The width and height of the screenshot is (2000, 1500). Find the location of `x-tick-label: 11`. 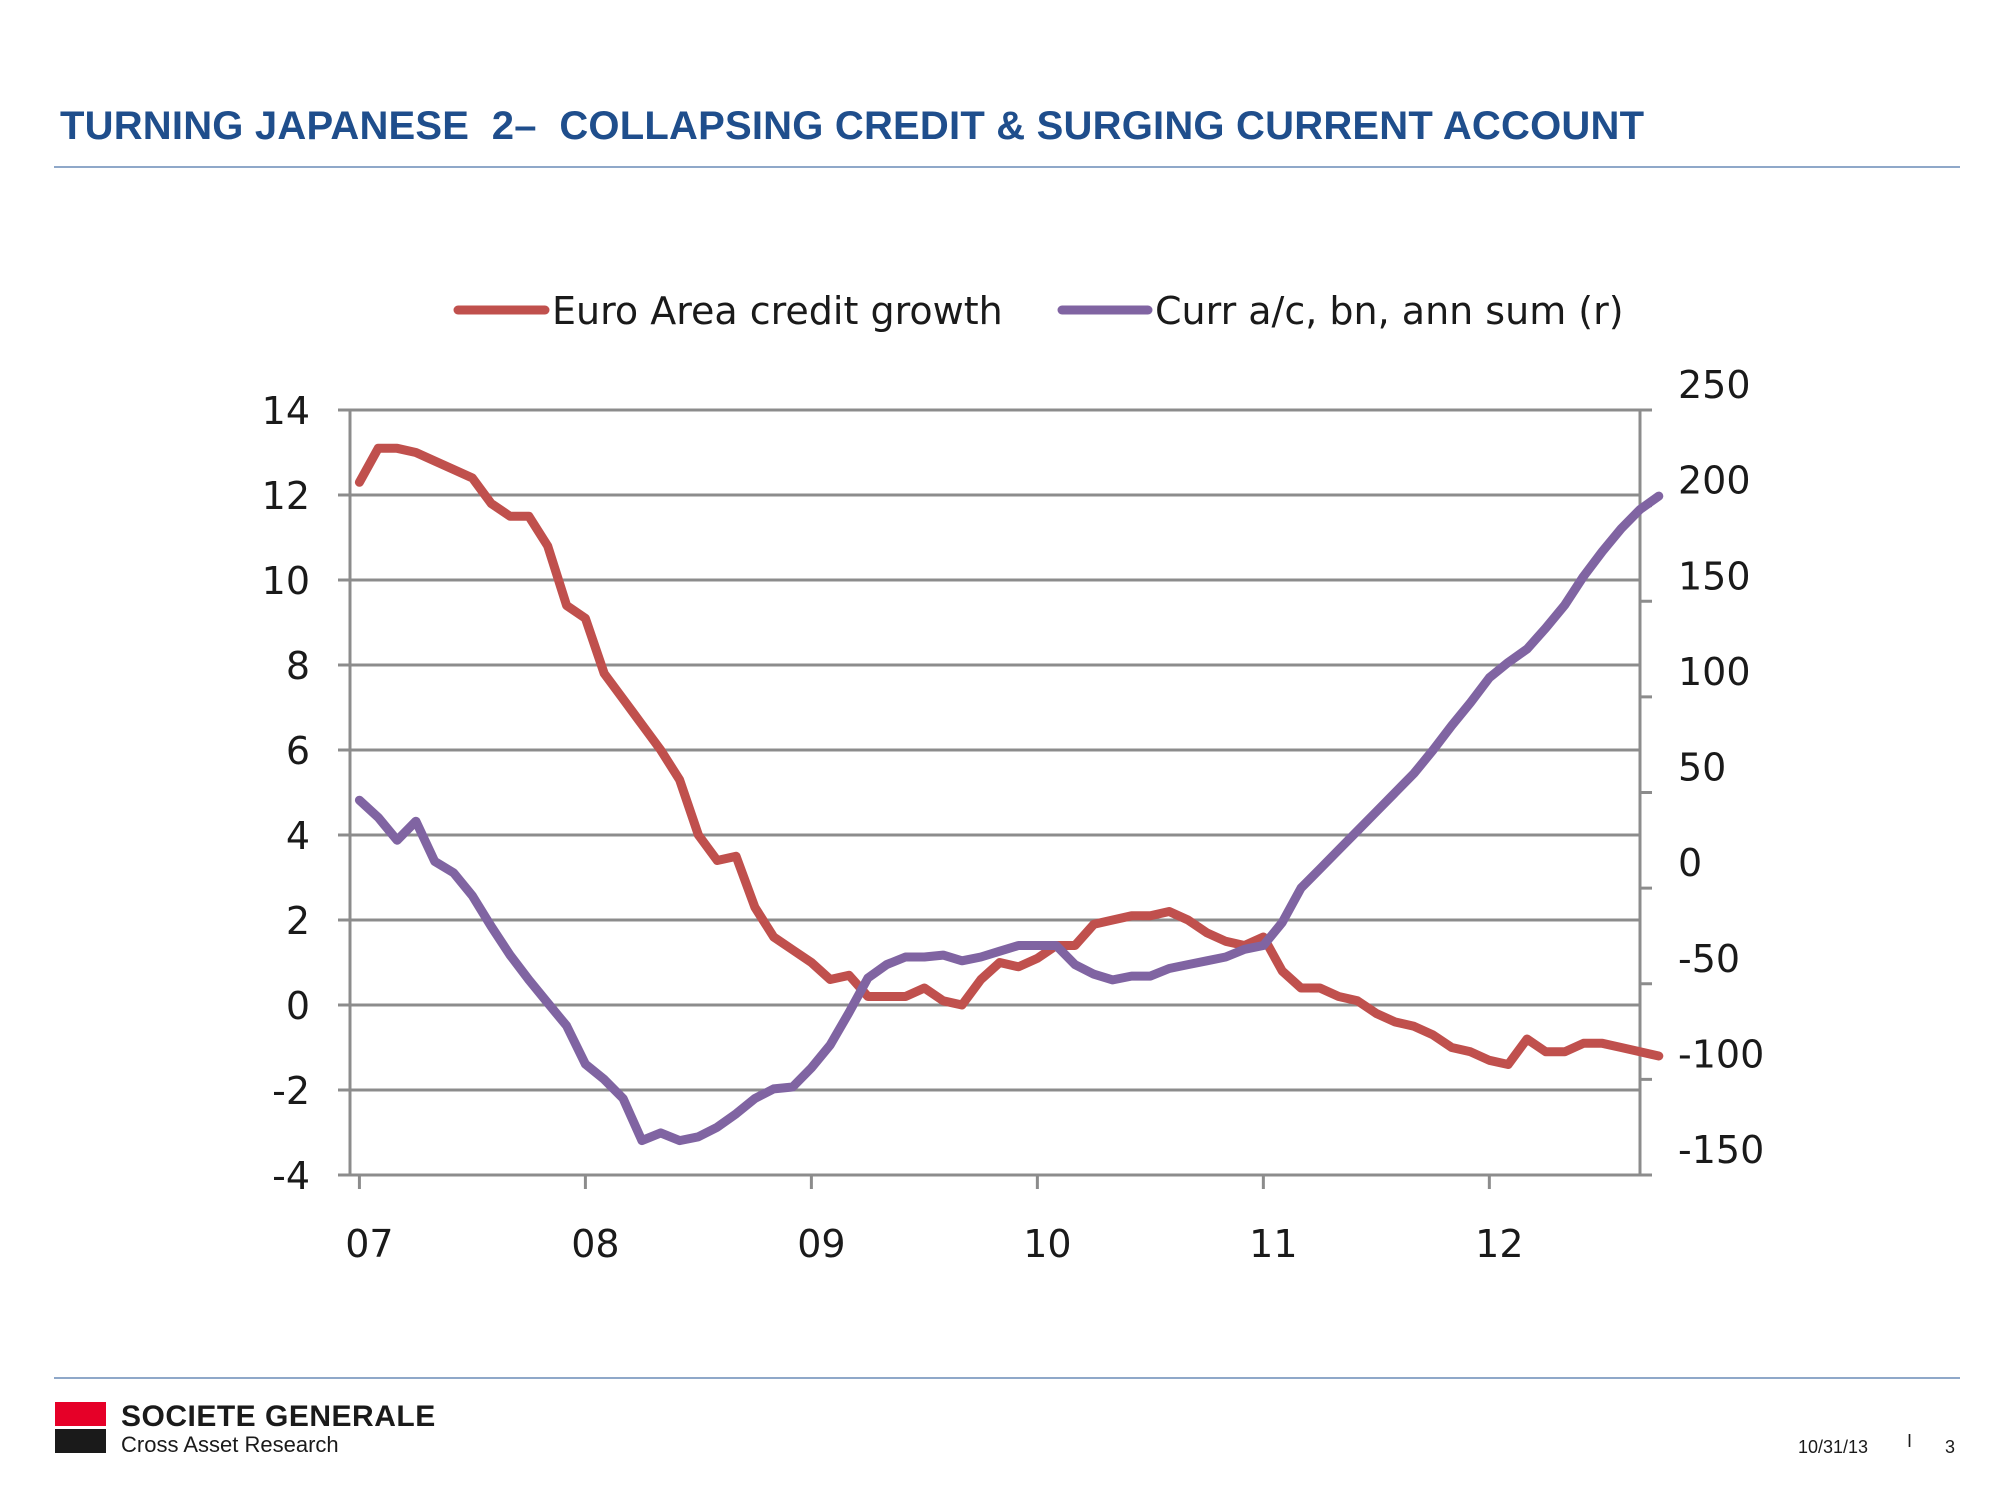

x-tick-label: 11 is located at coordinates (1273, 1244).